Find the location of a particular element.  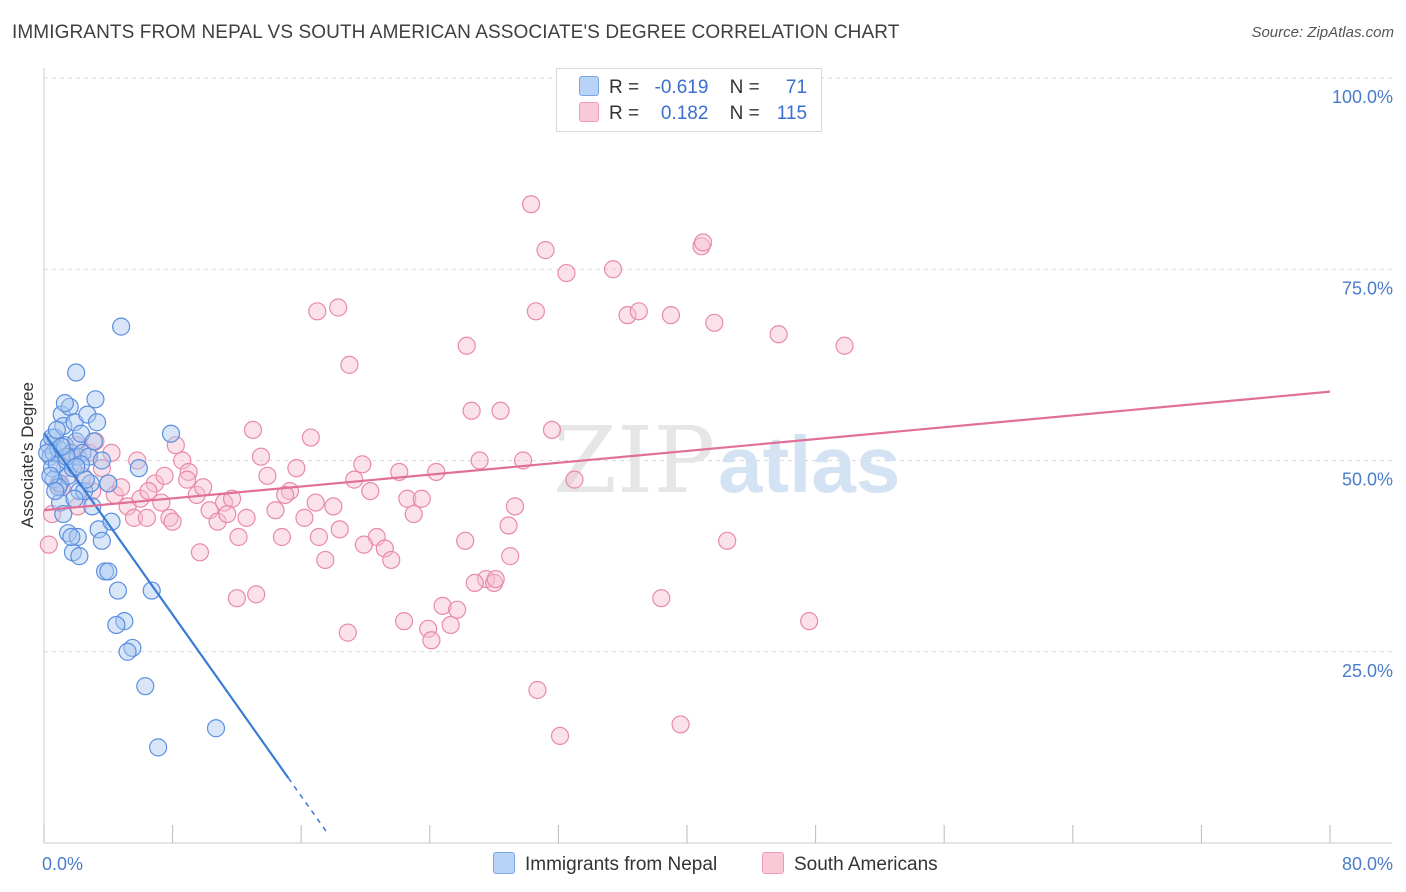

bottom-legend-south-americans: South Americans is located at coordinates (850, 864).